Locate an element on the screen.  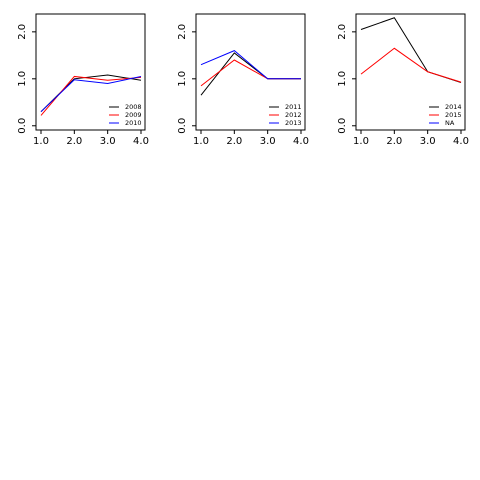
legend-label: 2015 is located at coordinates (453, 115).